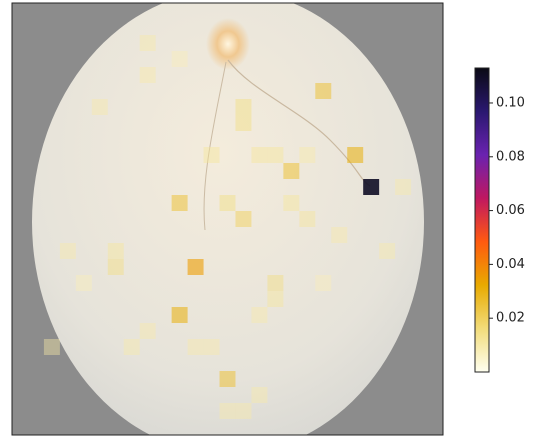  I want to click on colorbar-tick-label: 0.08, so click(510, 156).